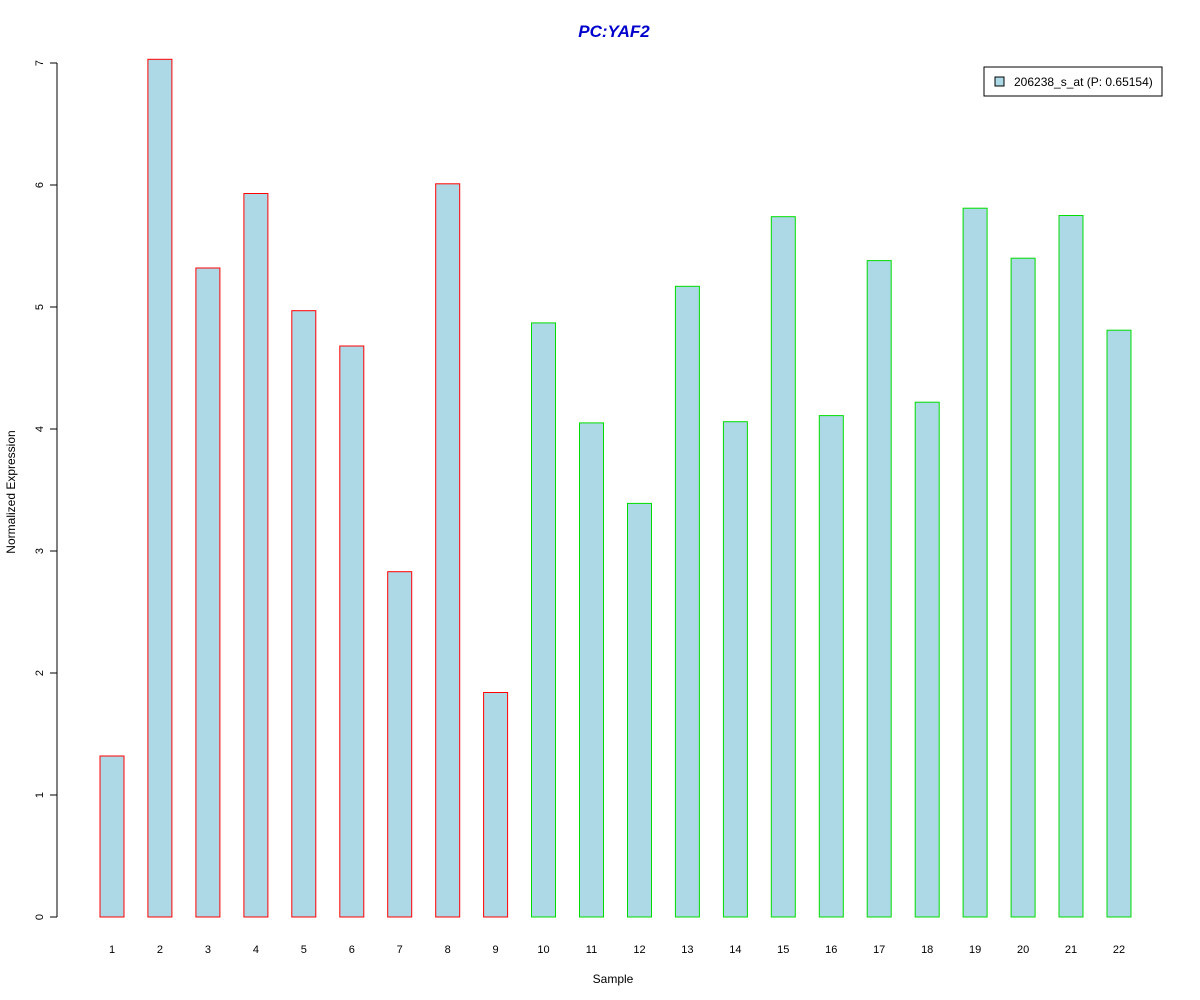  What do you see at coordinates (783, 950) in the screenshot?
I see `x-tick-label: 15` at bounding box center [783, 950].